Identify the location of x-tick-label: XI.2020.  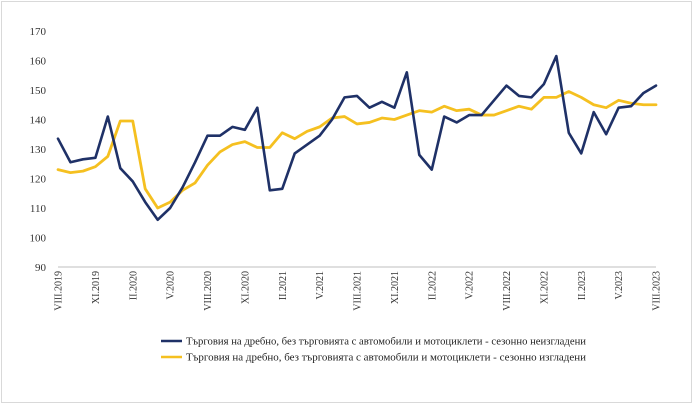
(245, 287).